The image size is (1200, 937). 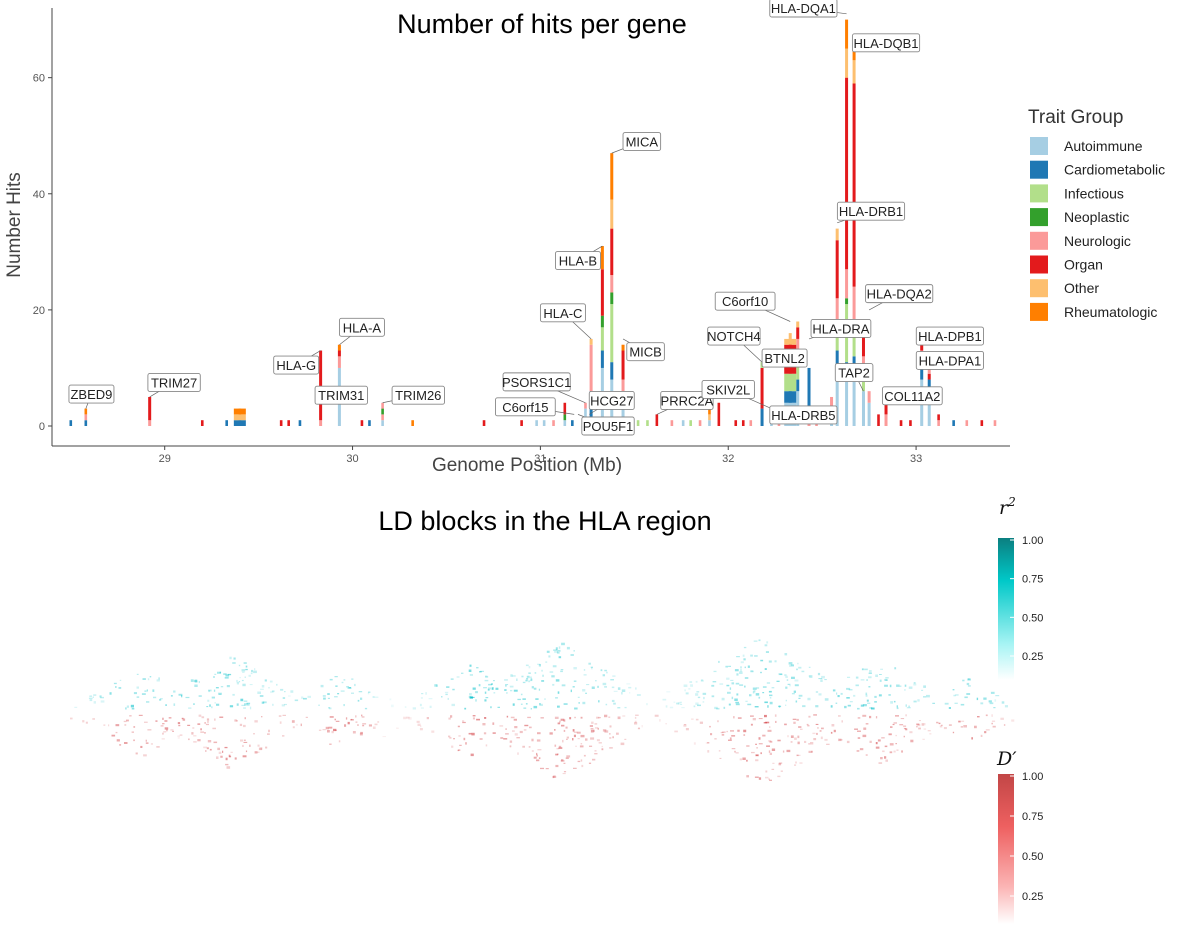 What do you see at coordinates (91, 394) in the screenshot?
I see `gene-label-text: ZBED9` at bounding box center [91, 394].